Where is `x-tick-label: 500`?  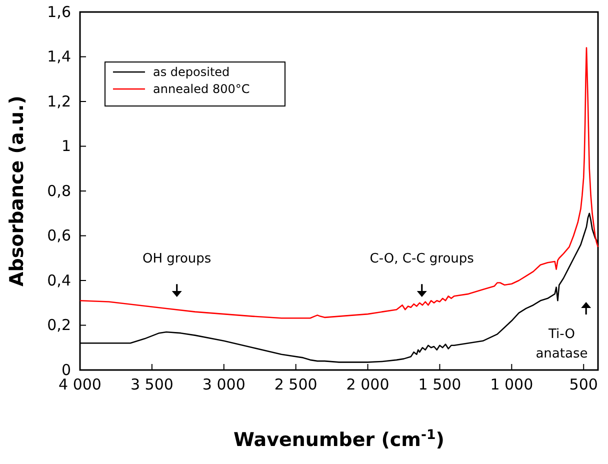 x-tick-label: 500 is located at coordinates (583, 385).